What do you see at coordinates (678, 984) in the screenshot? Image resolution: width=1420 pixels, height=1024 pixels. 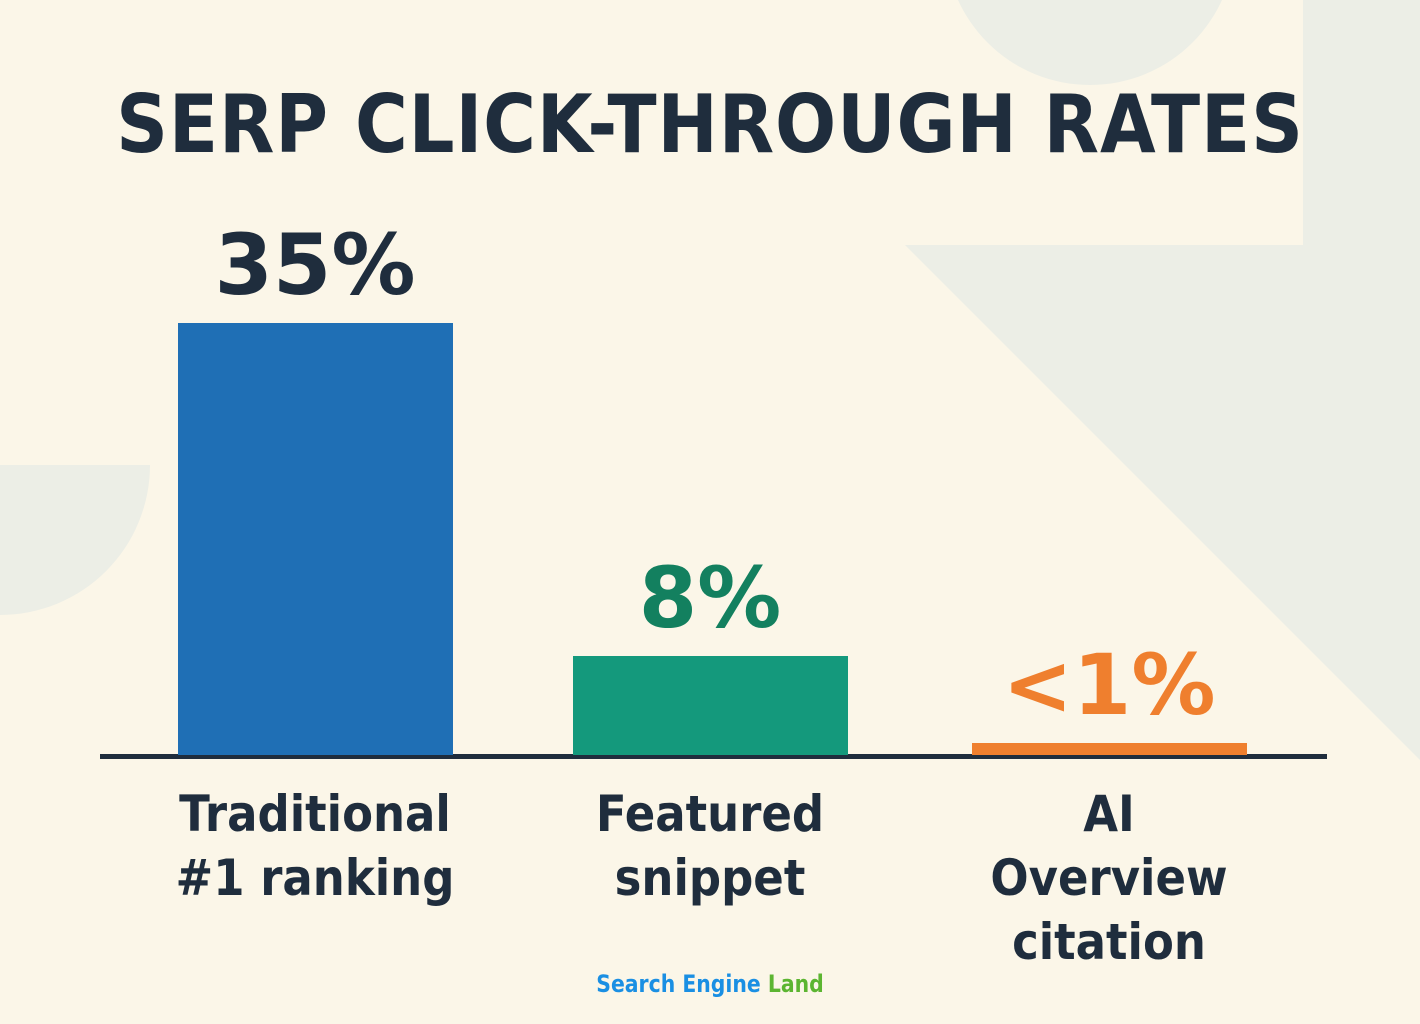 I see `brand-part: Search Engine` at bounding box center [678, 984].